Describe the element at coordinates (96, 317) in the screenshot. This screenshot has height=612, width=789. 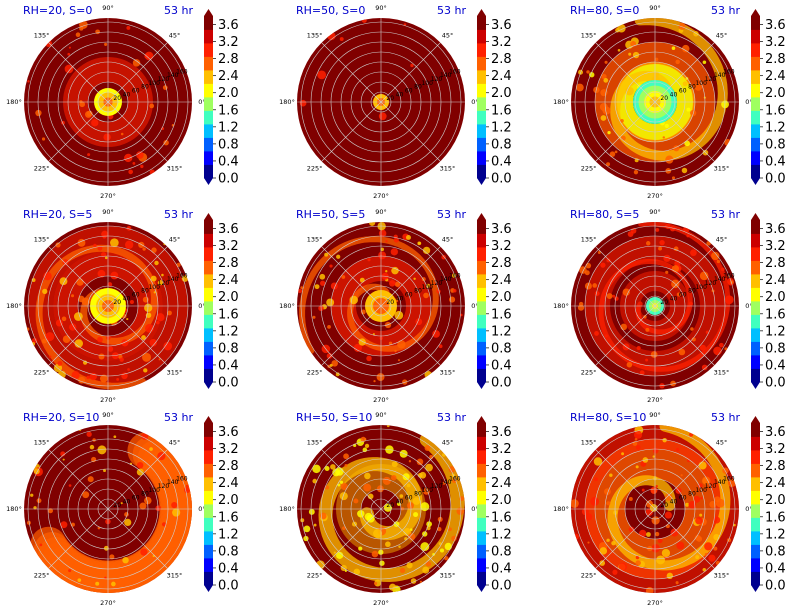
I see `heat-spiral` at that location.